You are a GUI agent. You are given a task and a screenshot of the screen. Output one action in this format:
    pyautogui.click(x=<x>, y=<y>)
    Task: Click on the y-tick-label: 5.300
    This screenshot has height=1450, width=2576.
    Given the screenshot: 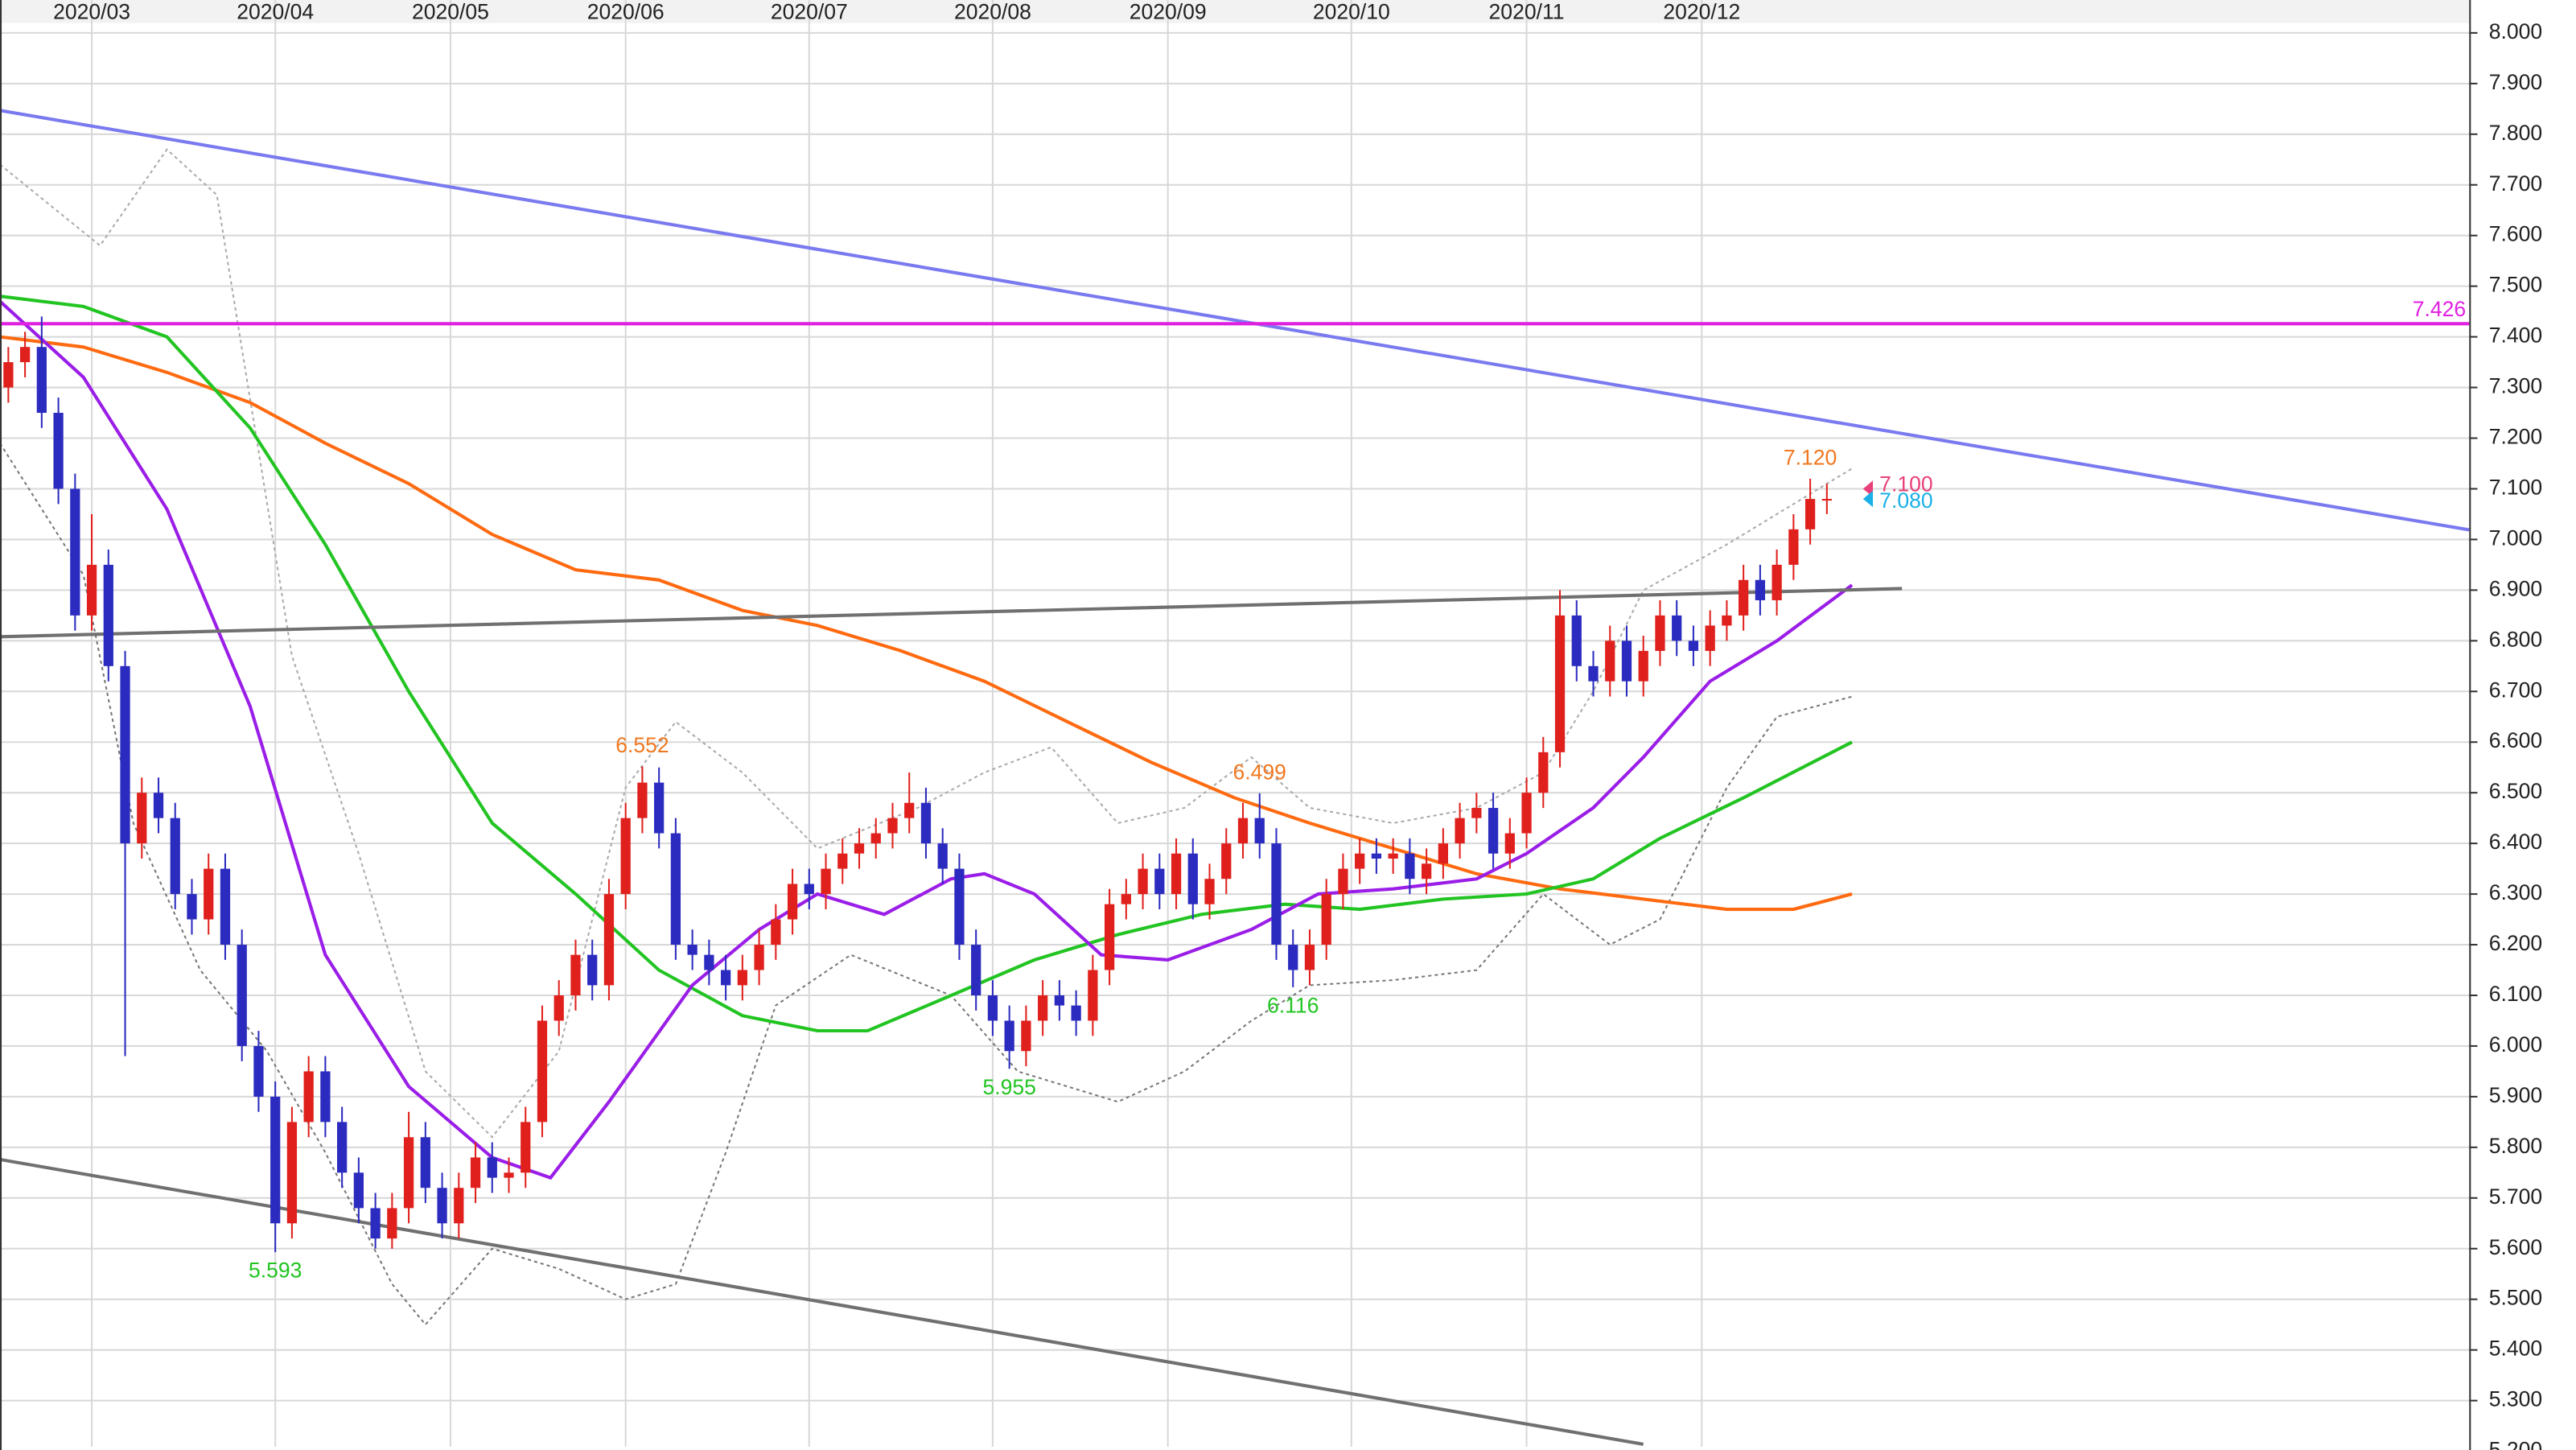 What is the action you would take?
    pyautogui.click(x=2515, y=1399)
    